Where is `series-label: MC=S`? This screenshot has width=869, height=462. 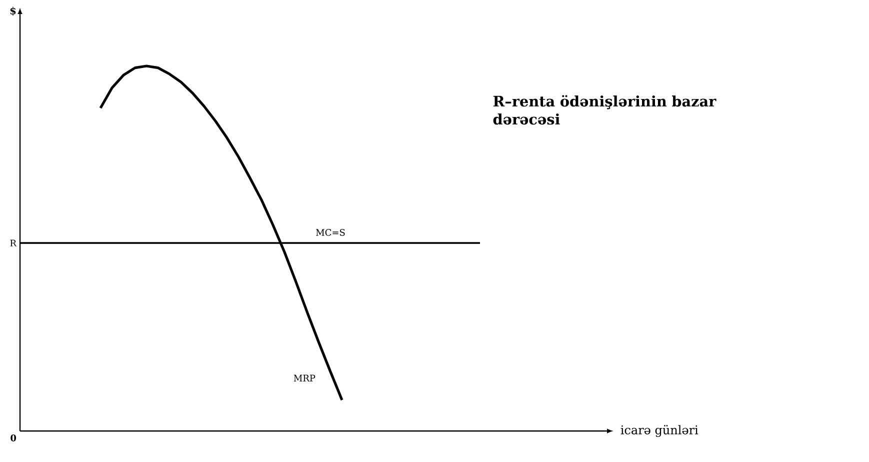 series-label: MC=S is located at coordinates (330, 232).